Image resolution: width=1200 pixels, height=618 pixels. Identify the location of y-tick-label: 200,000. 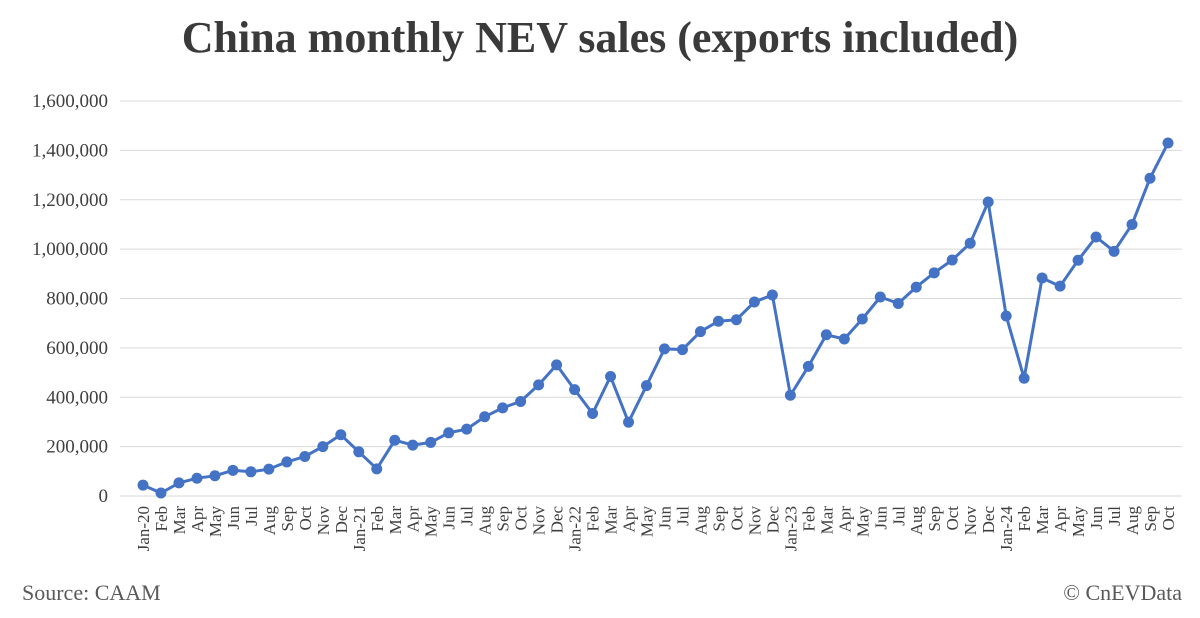
(77, 447).